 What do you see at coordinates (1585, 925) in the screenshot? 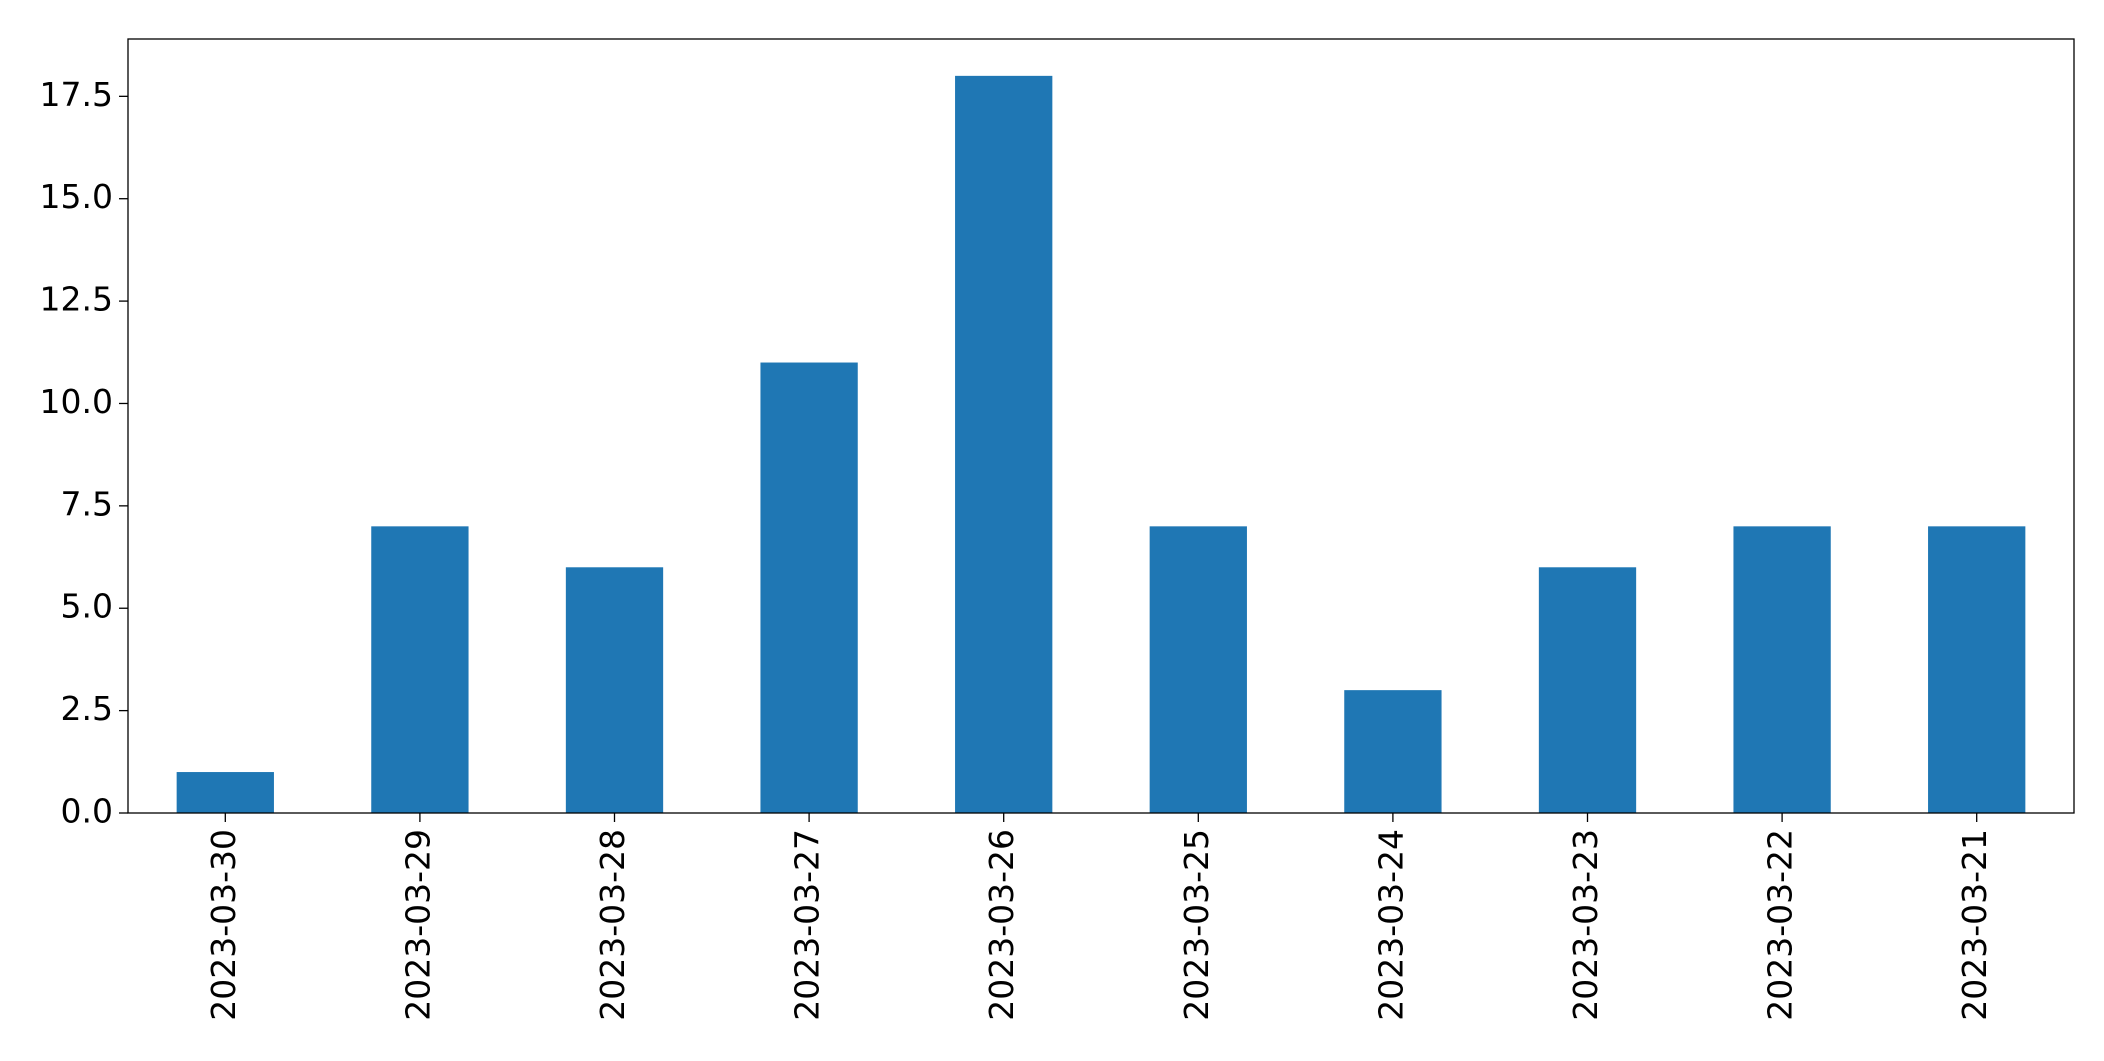
I see `x-tick-label: 2023-03-23` at bounding box center [1585, 925].